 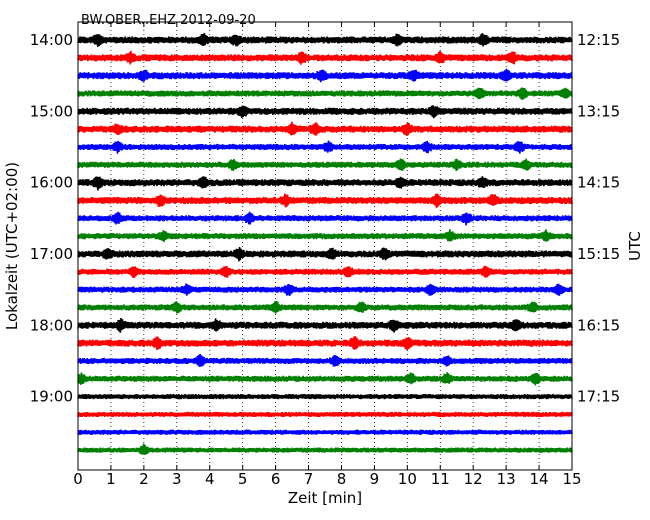 I want to click on x-tick-label: 0, so click(x=78, y=479).